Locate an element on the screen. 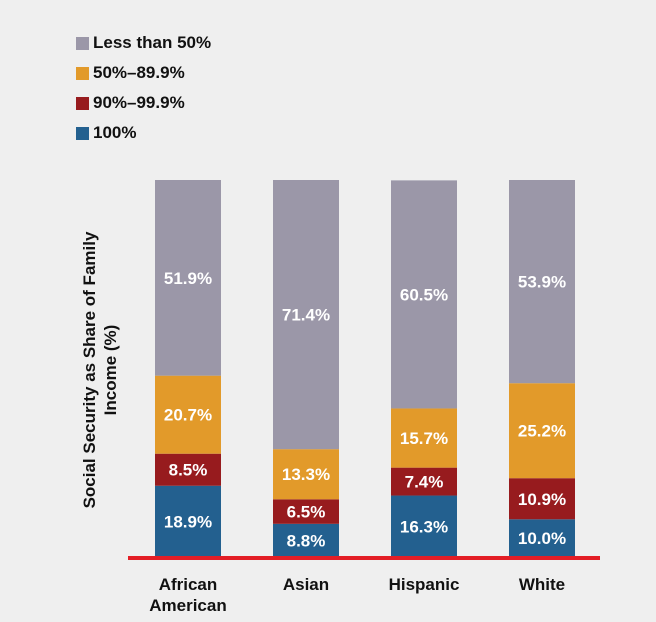 This screenshot has height=622, width=656. data-label: 51.9% is located at coordinates (188, 278).